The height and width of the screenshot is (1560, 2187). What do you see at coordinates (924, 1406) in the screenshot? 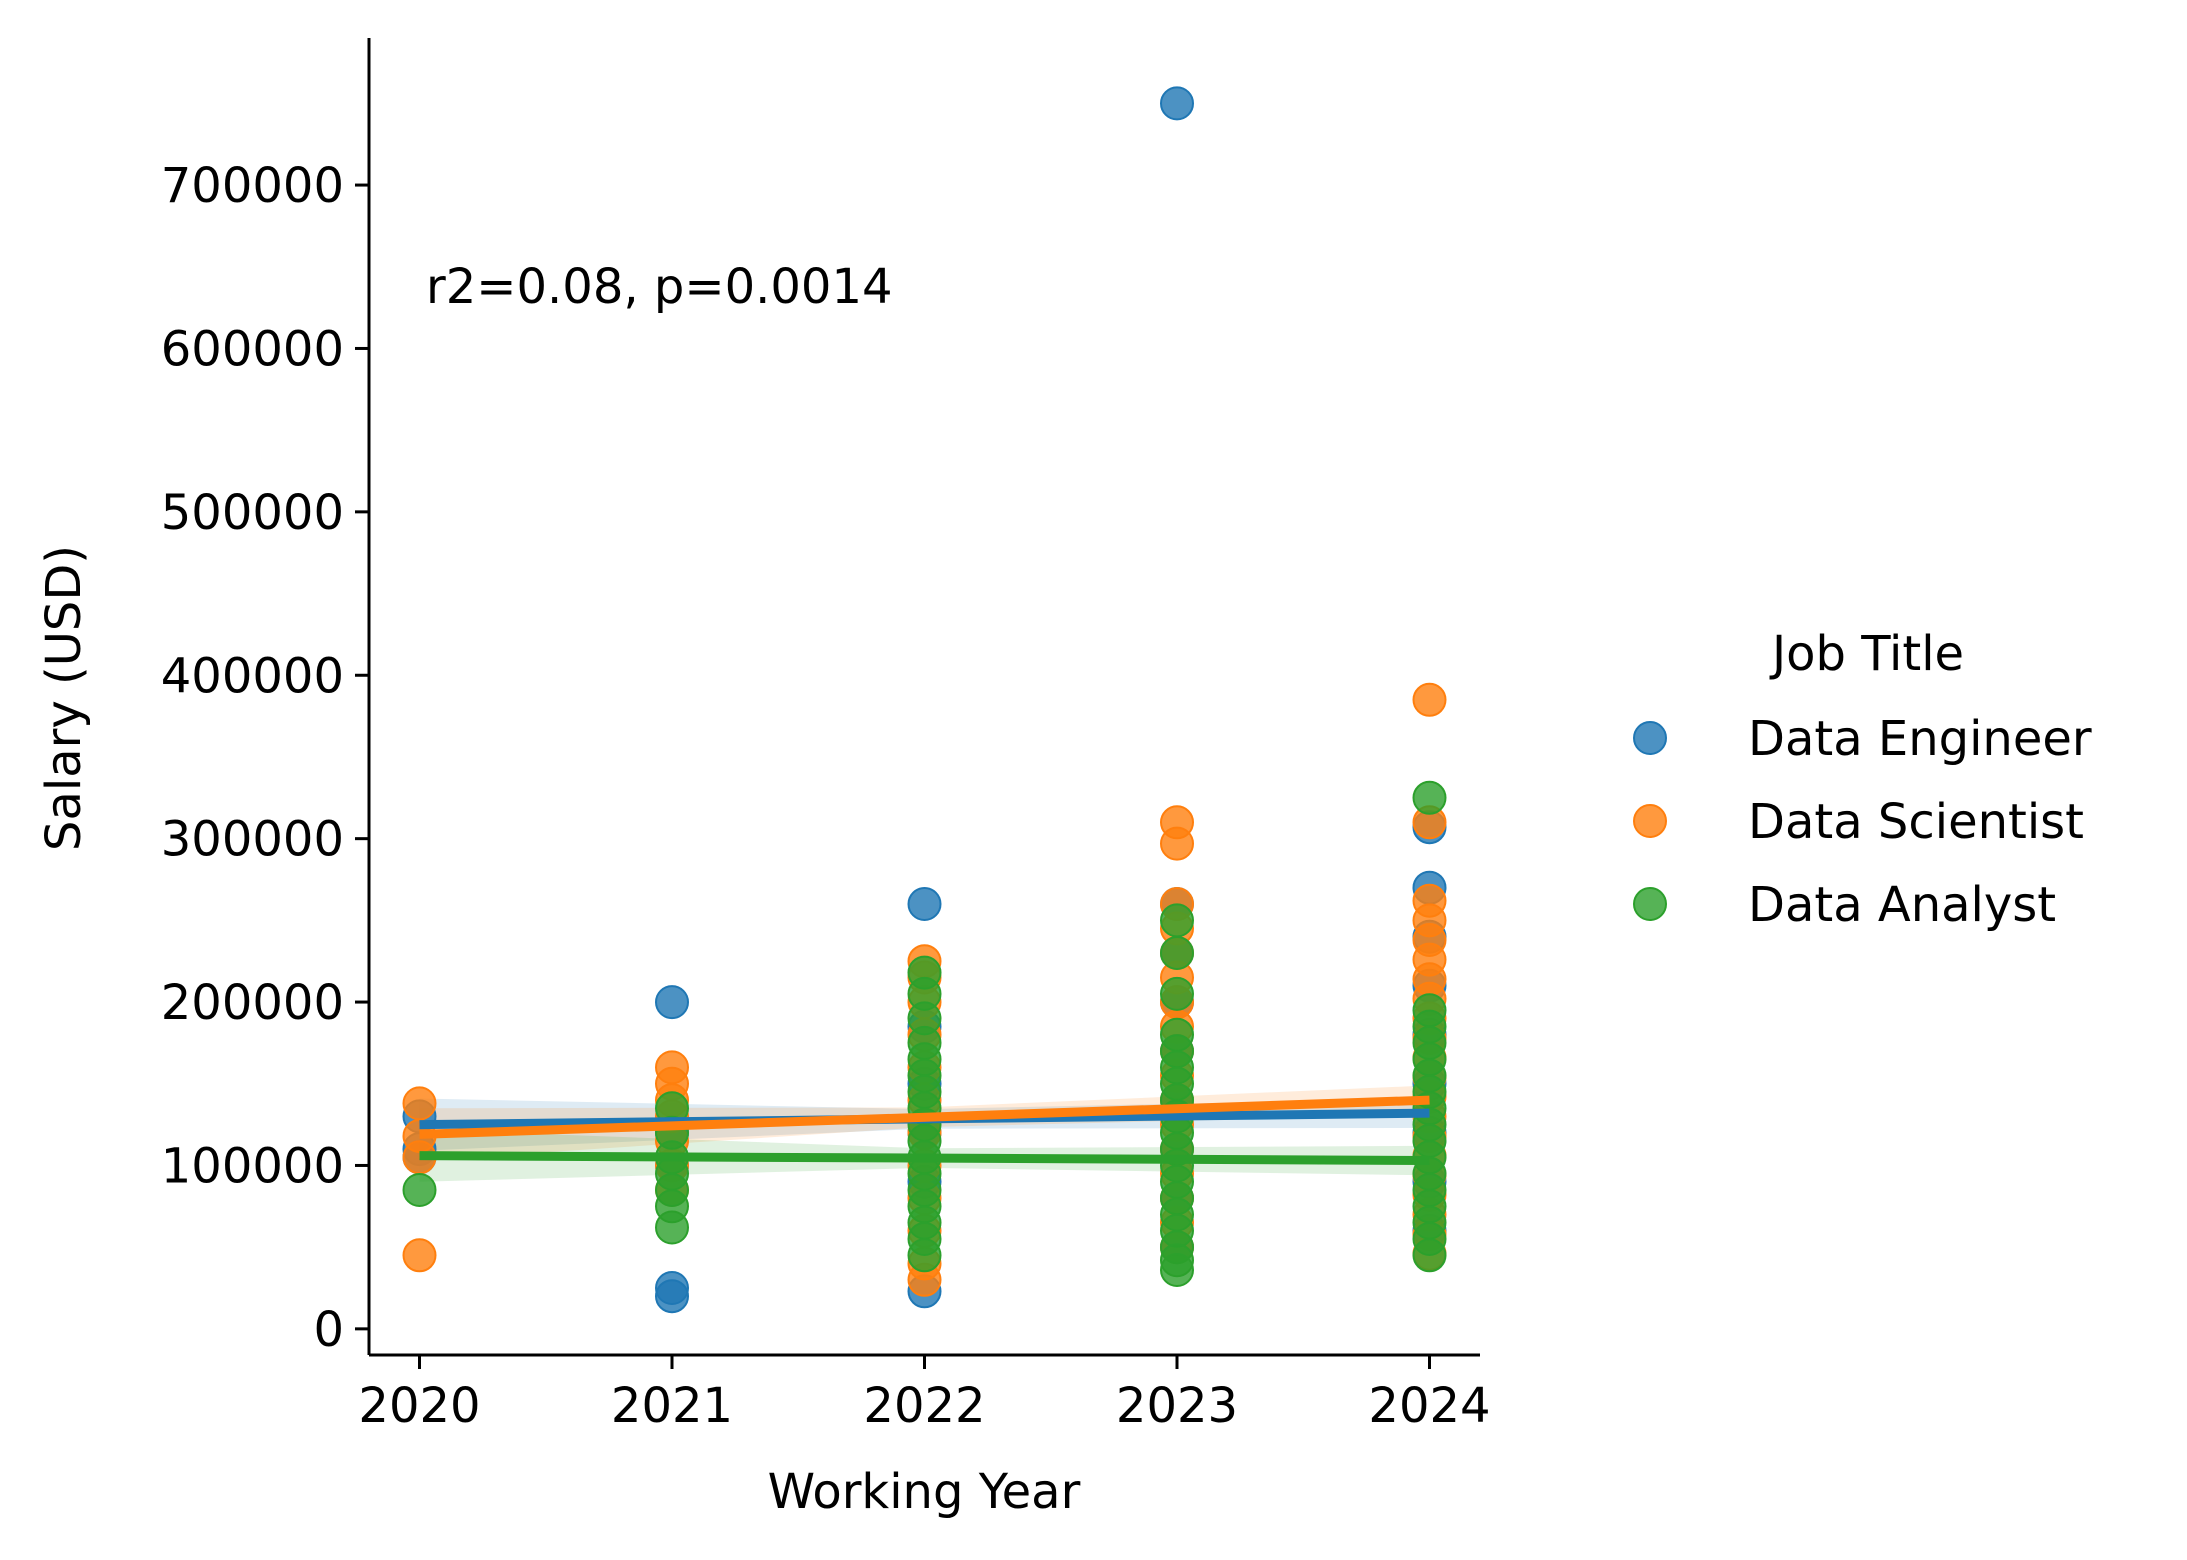
I see `x-tick-label: 2022` at bounding box center [924, 1406].